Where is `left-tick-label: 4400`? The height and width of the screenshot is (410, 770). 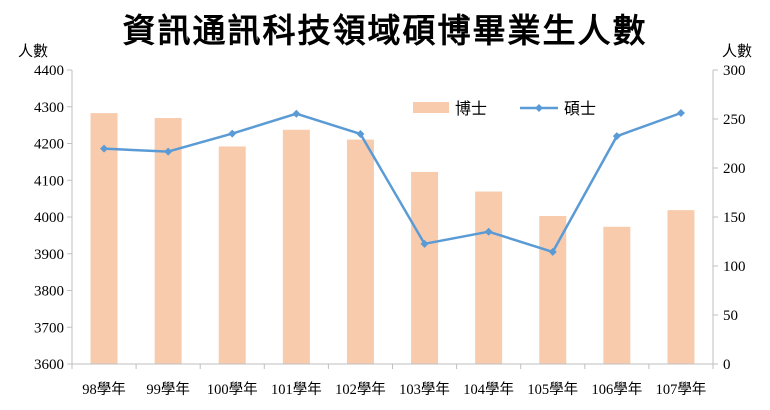 left-tick-label: 4400 is located at coordinates (49, 71).